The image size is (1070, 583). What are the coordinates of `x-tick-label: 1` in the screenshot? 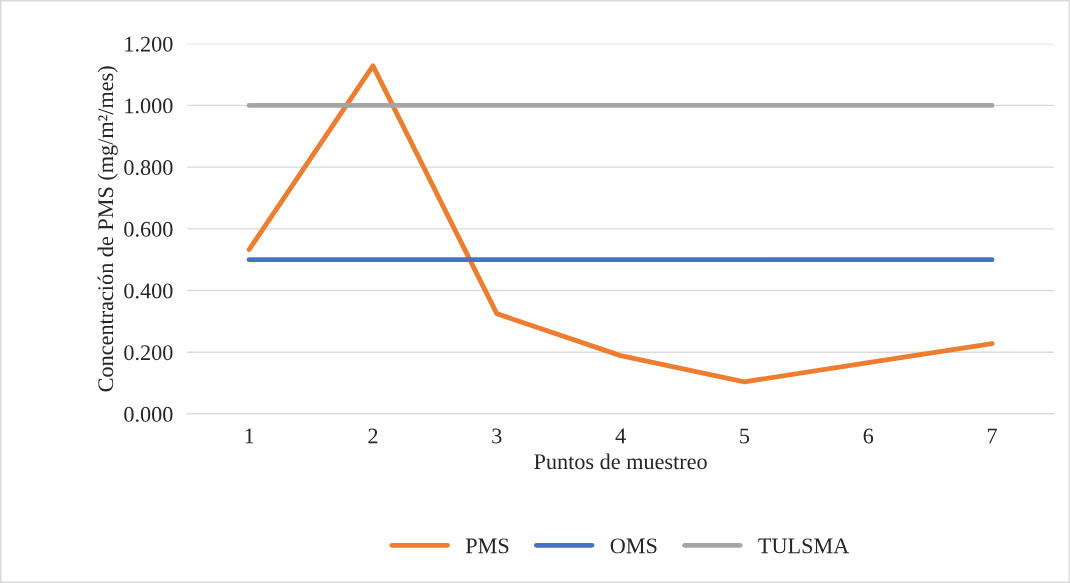 It's located at (249, 436).